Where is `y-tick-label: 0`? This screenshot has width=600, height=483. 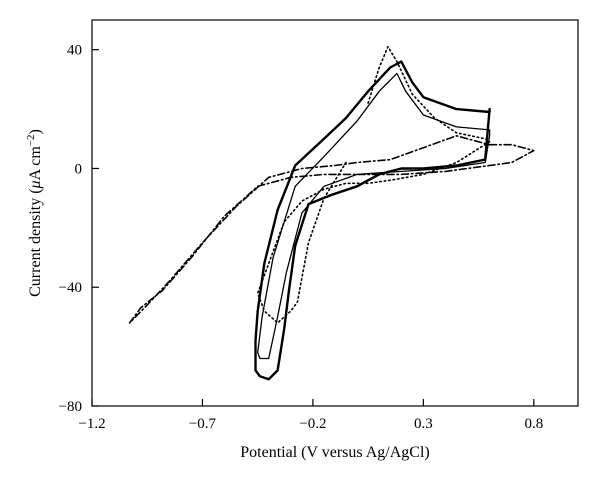
y-tick-label: 0 is located at coordinates (79, 169).